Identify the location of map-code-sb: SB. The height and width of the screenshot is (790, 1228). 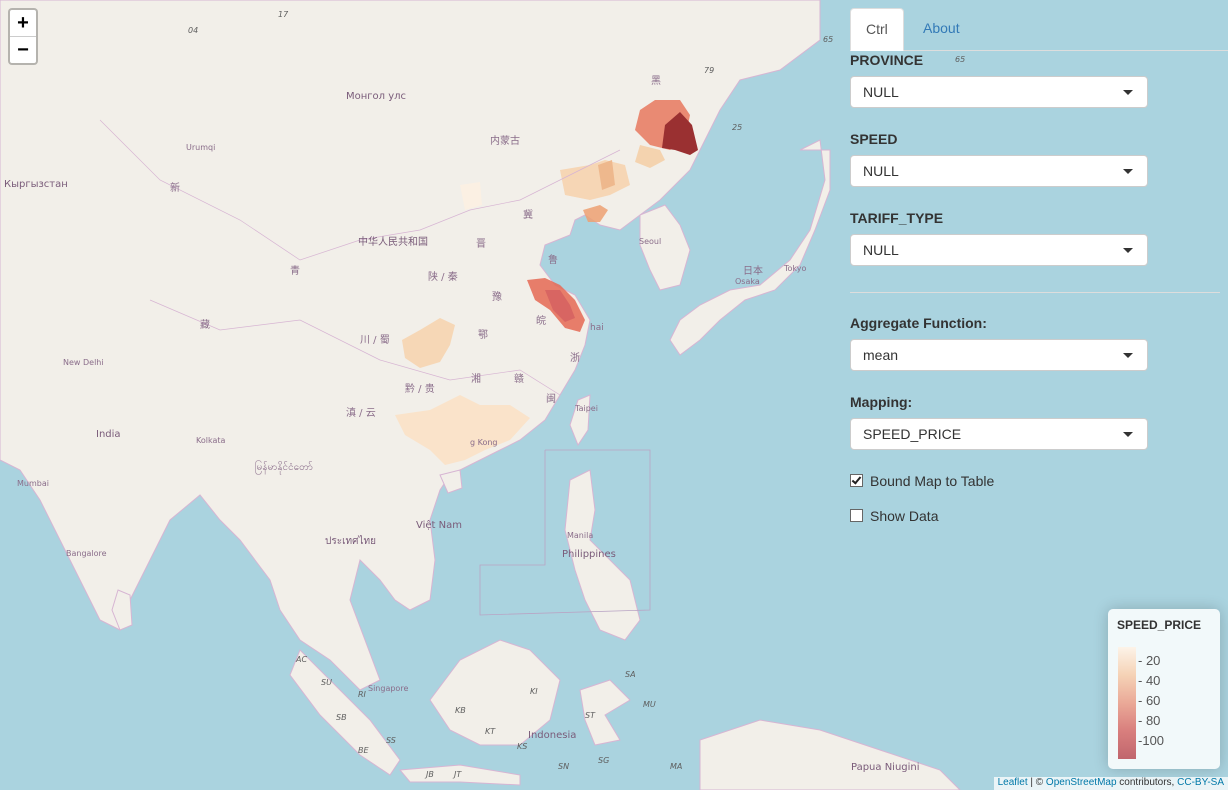
(341, 717).